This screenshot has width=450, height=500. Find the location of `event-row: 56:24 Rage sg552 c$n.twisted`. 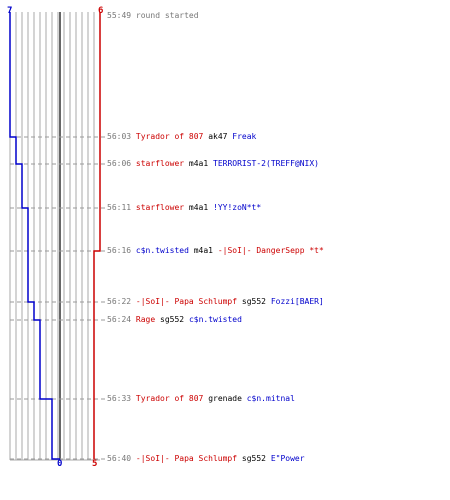

event-row: 56:24 Rage sg552 c$n.twisted is located at coordinates (174, 320).